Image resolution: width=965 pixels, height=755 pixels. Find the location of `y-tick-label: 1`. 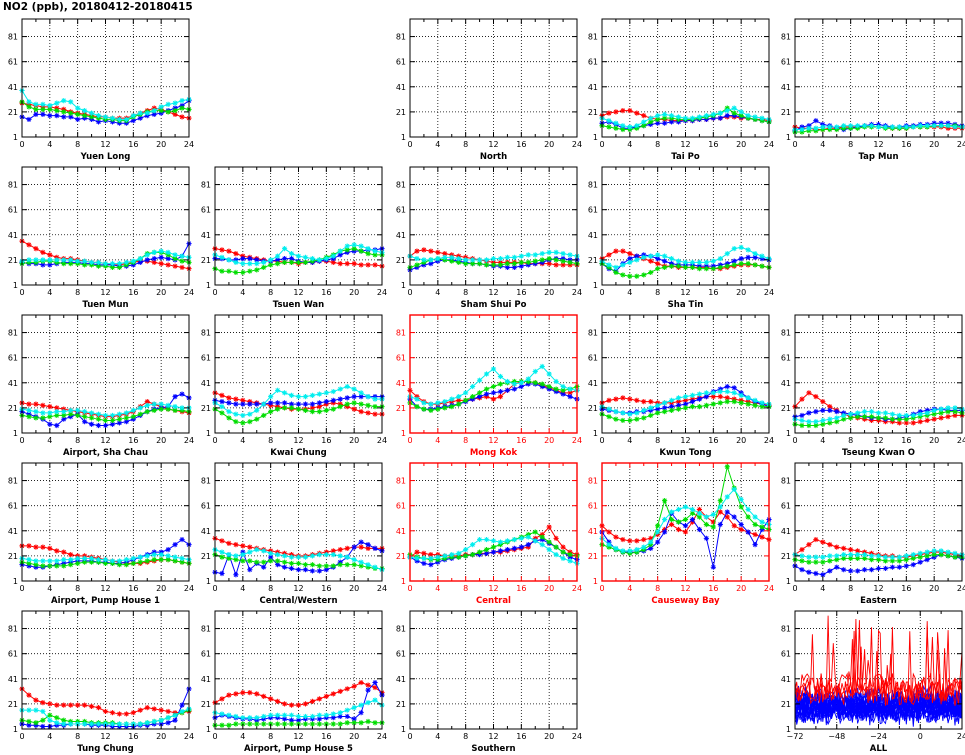

y-tick-label: 1 is located at coordinates (788, 433).